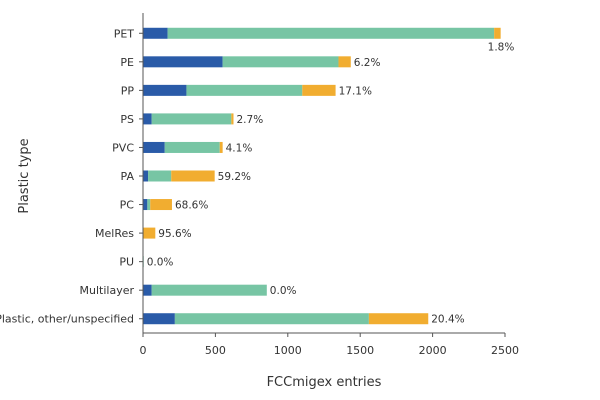 Image resolution: width=600 pixels, height=400 pixels. What do you see at coordinates (147, 290) in the screenshot?
I see `bar-segment-multilayer-s1` at bounding box center [147, 290].